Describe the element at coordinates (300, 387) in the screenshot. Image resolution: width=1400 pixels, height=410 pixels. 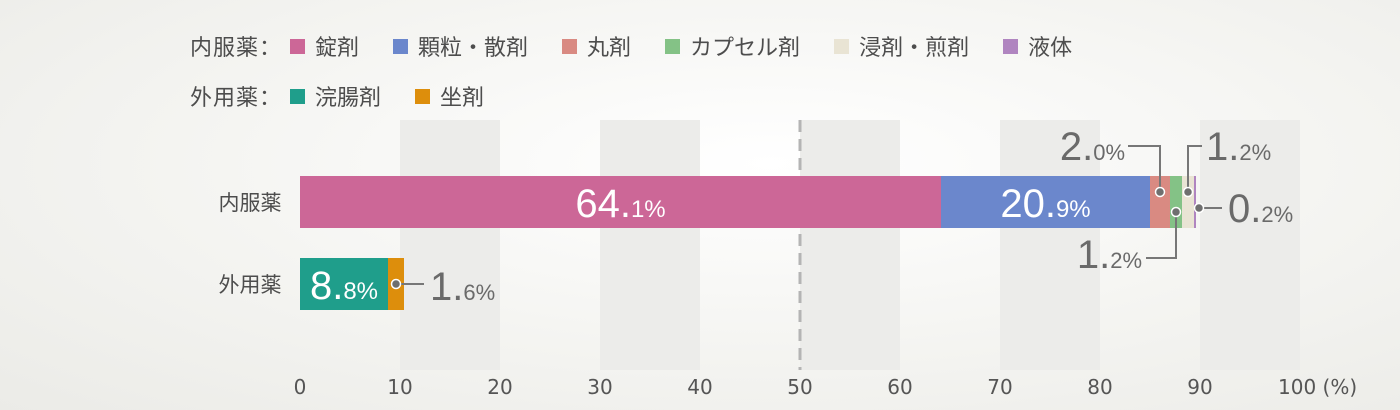
I see `x-tick-label: 0` at that location.